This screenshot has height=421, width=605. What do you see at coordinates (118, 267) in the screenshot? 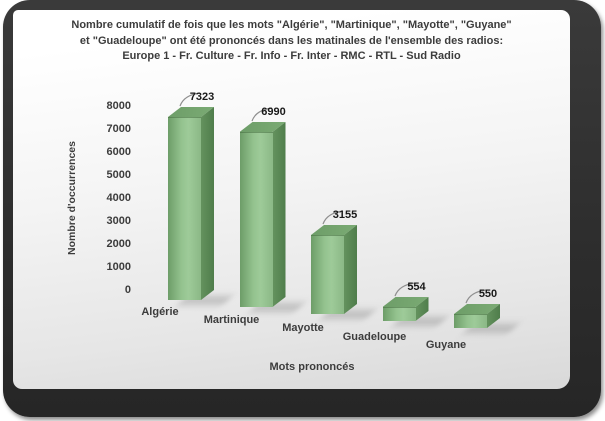
I see `y-tick-1000: 1000` at bounding box center [118, 267].